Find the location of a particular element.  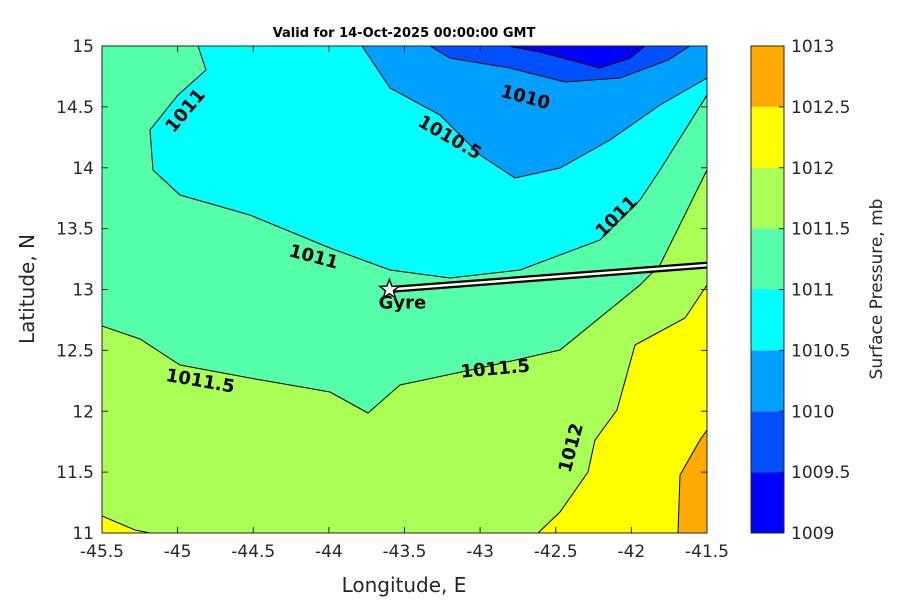

y-tick-label: 13 is located at coordinates (83, 291).